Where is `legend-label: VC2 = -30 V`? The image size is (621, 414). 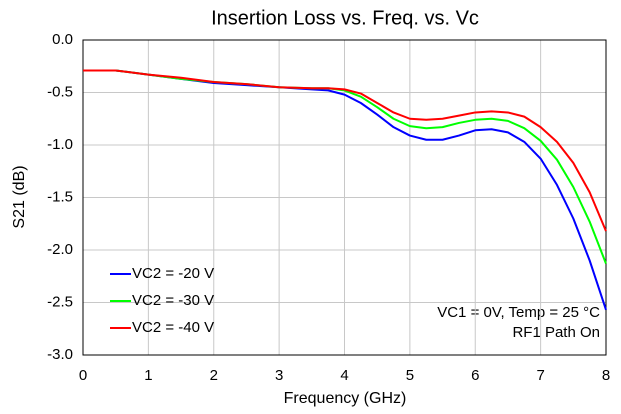
legend-label: VC2 = -30 V is located at coordinates (173, 300).